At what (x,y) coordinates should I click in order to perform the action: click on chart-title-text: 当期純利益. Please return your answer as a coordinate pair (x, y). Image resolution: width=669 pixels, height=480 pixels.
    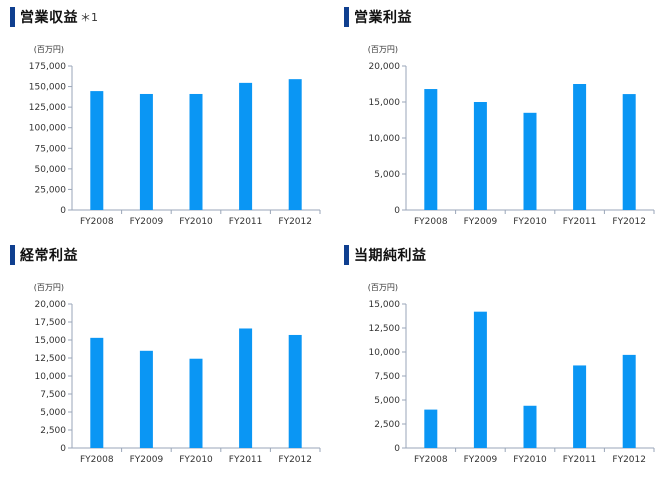
    Looking at the image, I should click on (390, 256).